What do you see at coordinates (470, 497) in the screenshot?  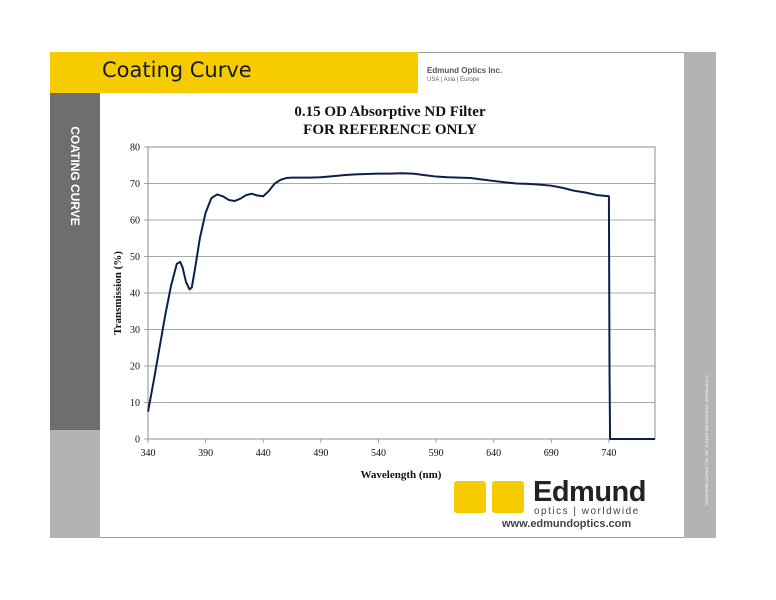 I see `logo-mark-left` at bounding box center [470, 497].